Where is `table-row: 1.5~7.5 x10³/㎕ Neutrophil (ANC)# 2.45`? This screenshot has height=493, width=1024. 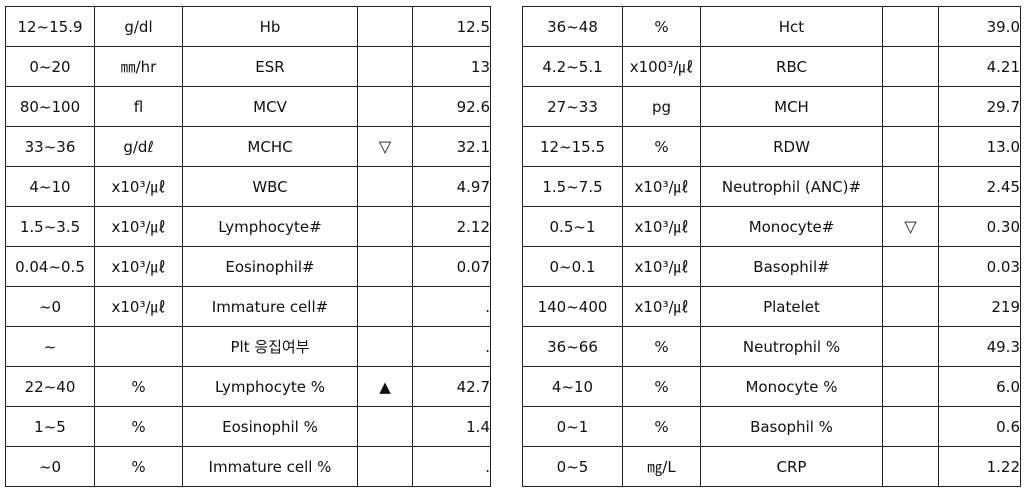
table-row: 1.5~7.5 x10³/㎕ Neutrophil (ANC)# 2.45 is located at coordinates (771, 186).